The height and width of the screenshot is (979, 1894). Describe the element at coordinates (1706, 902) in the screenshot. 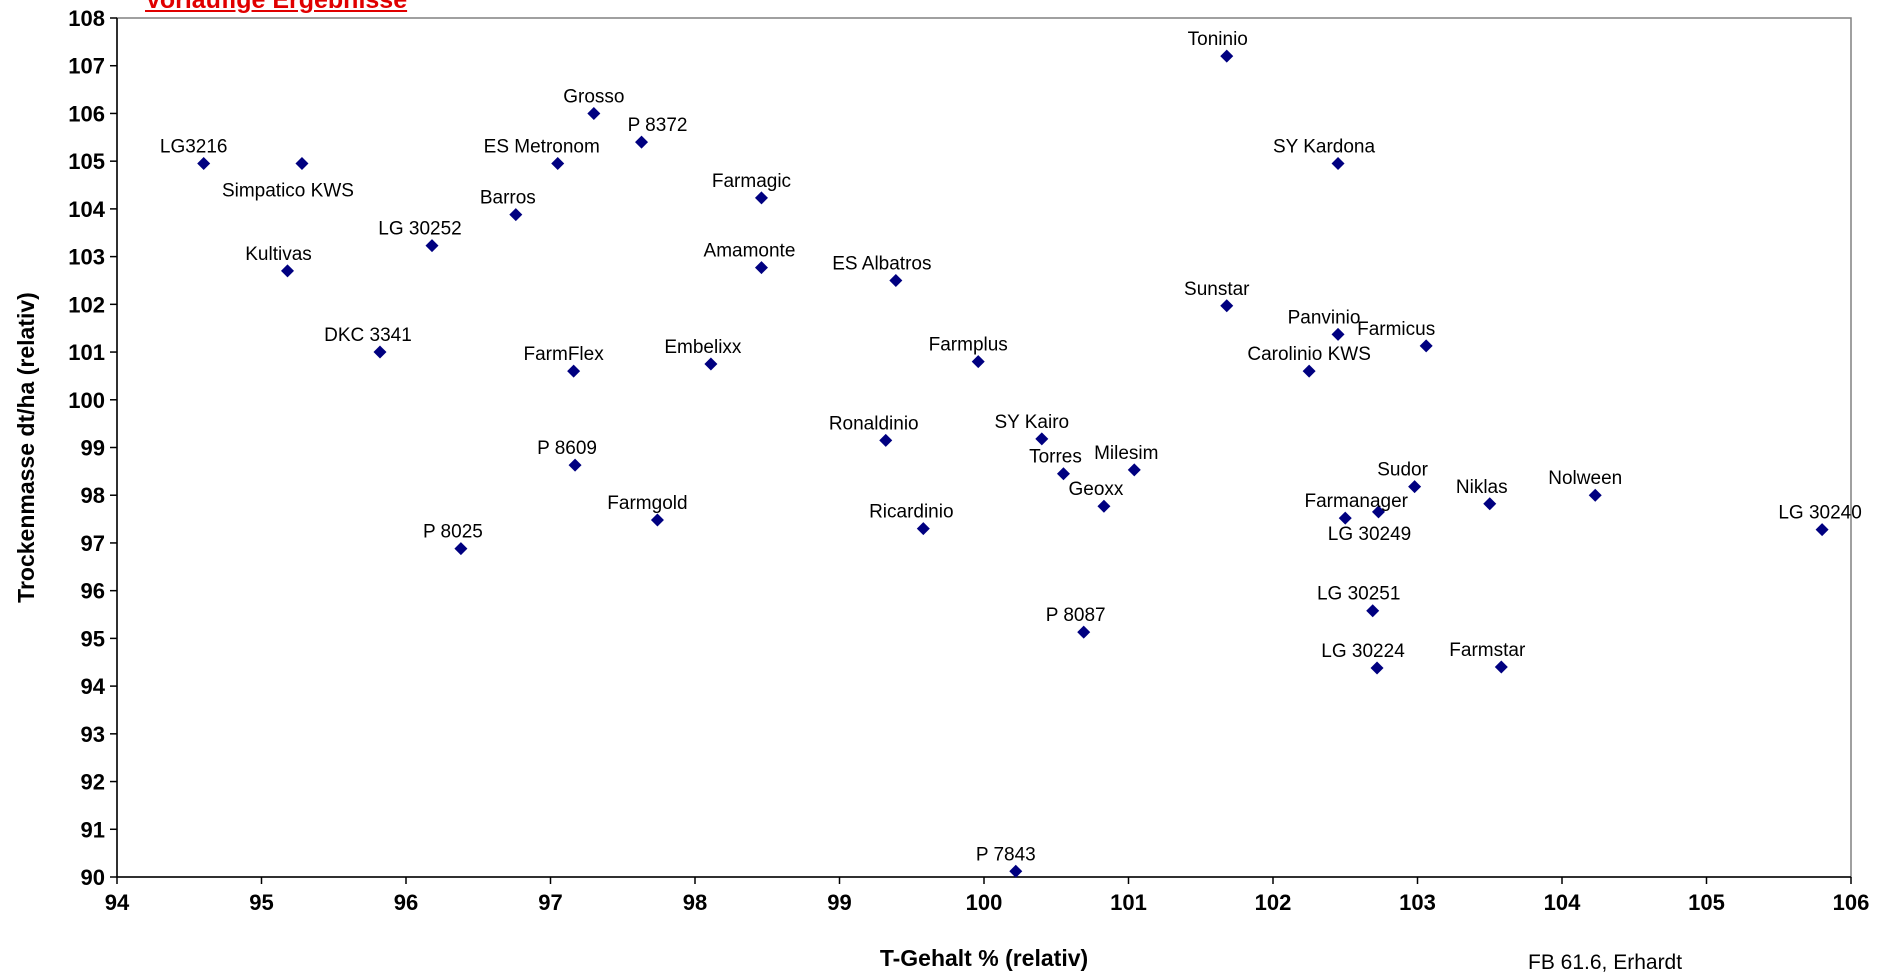

I see `x-tick-label: 105` at that location.